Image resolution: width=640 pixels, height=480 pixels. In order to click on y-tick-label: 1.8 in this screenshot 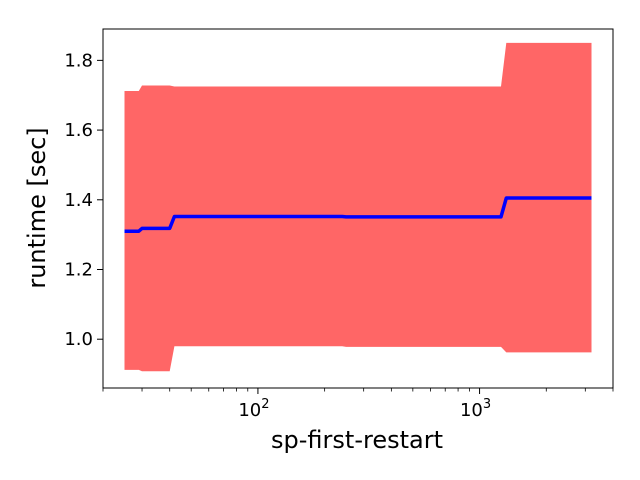, I will do `click(78, 60)`.